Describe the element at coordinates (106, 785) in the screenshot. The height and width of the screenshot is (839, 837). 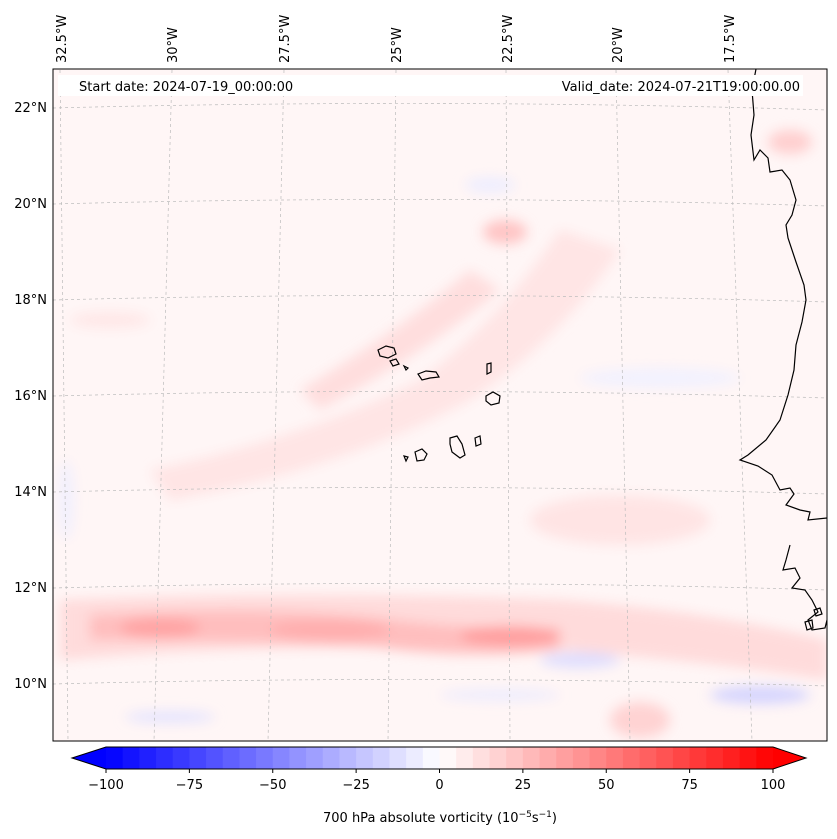
I see `colorbar-tick-label: −100` at that location.